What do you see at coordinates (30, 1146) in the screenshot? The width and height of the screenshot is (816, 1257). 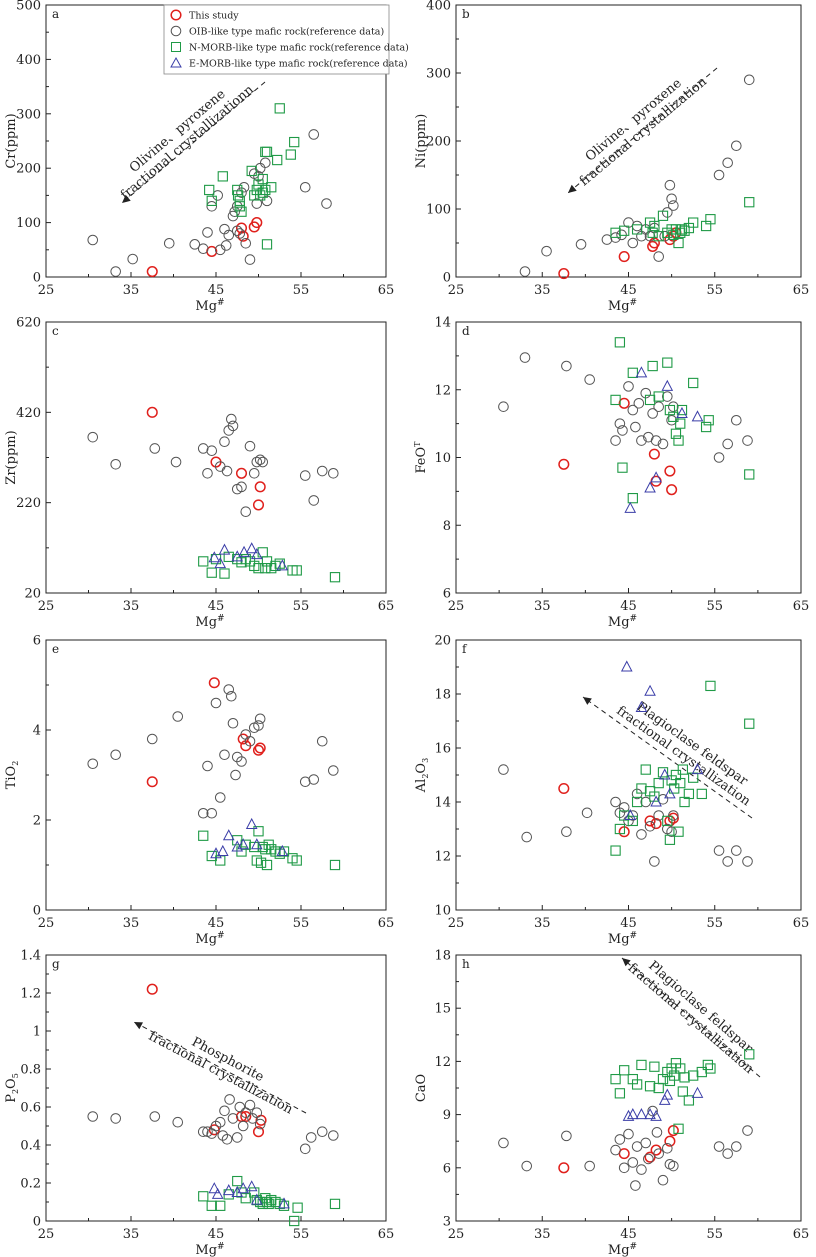 I see `y-tick-label: 0.4` at bounding box center [30, 1146].